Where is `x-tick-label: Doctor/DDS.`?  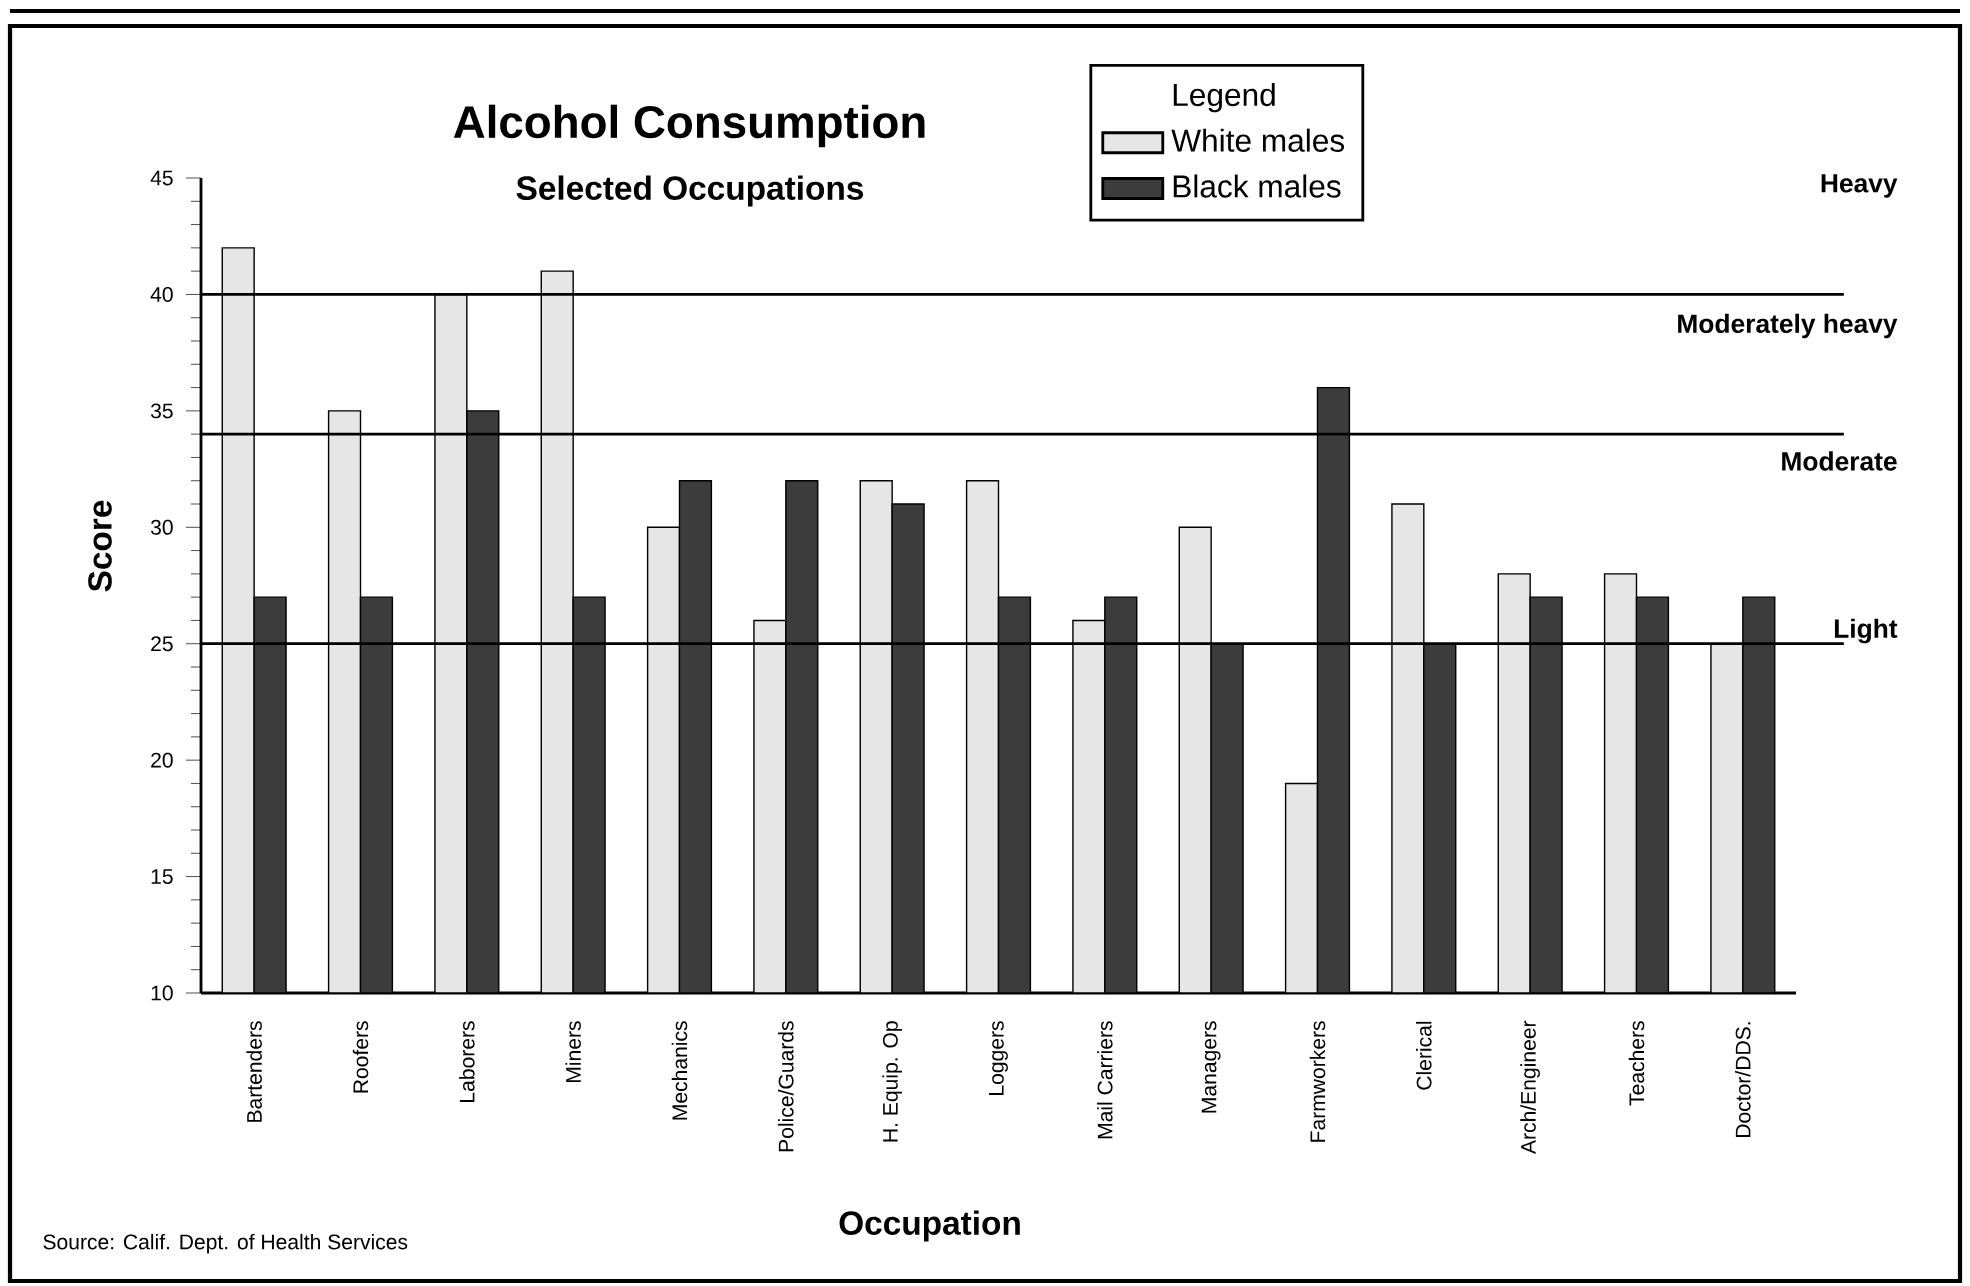
x-tick-label: Doctor/DDS. is located at coordinates (1743, 1080).